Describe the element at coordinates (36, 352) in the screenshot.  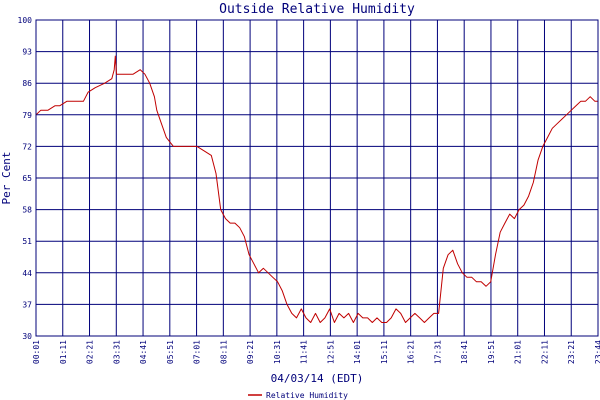
I see `x-tick-label: 00:01` at that location.